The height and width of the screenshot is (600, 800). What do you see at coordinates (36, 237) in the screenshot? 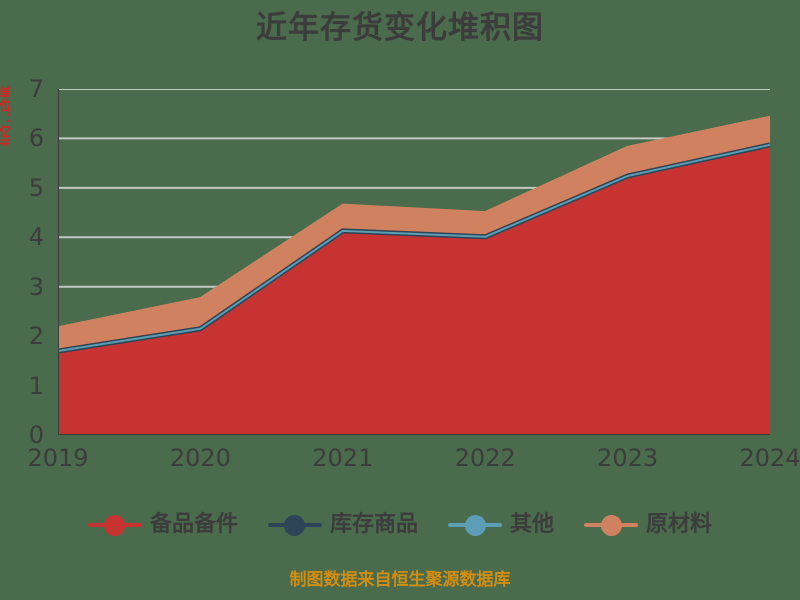
I see `y-tick-4: 4` at bounding box center [36, 237].